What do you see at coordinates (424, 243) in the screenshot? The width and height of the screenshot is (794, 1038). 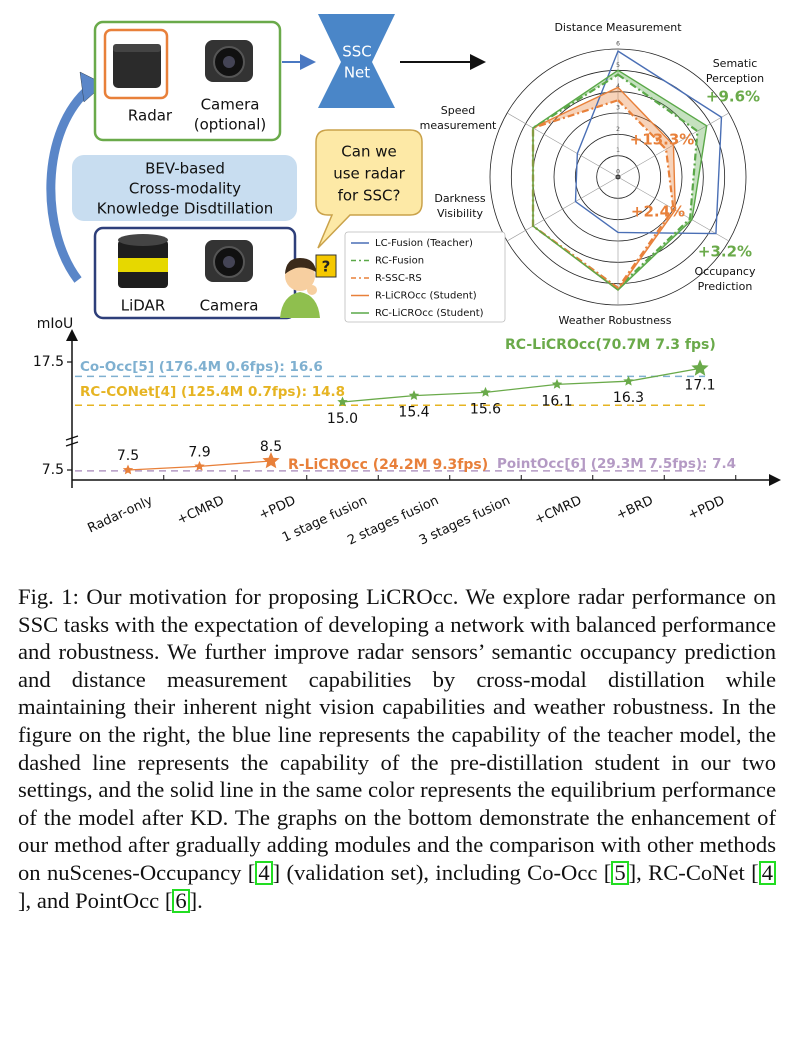 I see `legend-label: LC-Fusion (Teacher)` at bounding box center [424, 243].